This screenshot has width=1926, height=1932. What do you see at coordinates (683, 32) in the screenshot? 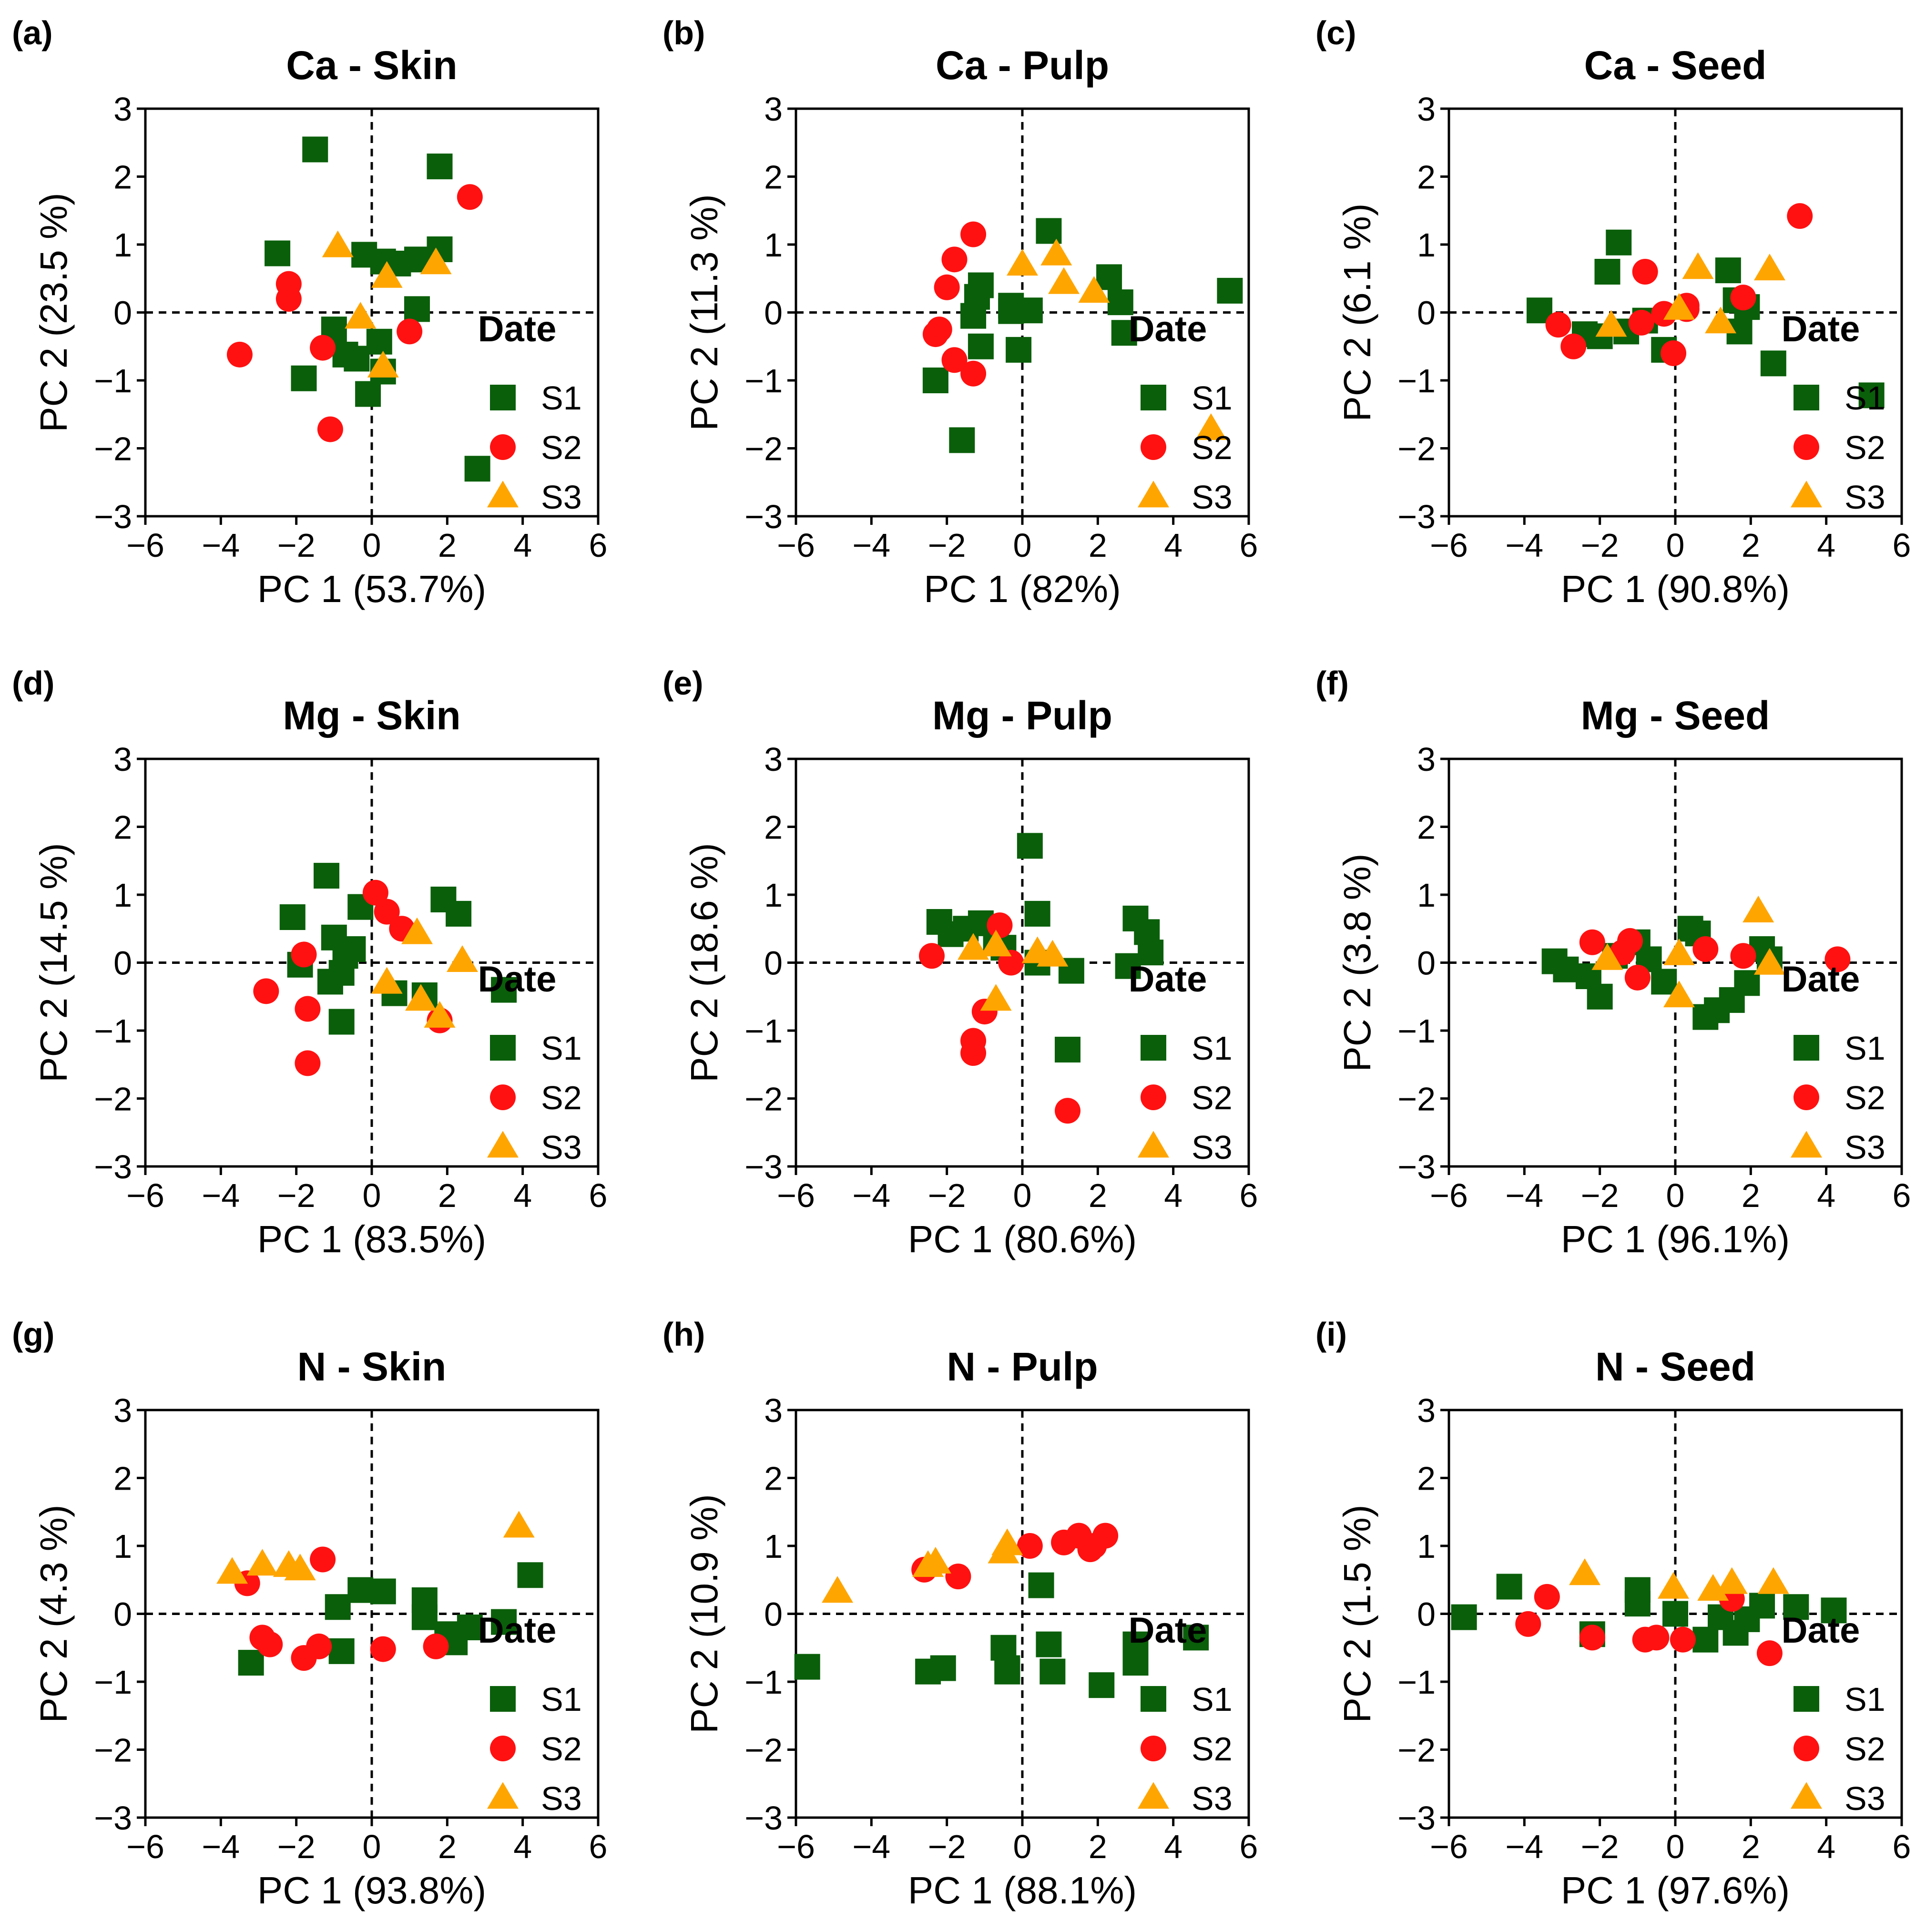
I see `panel-letter: (b)` at bounding box center [683, 32].